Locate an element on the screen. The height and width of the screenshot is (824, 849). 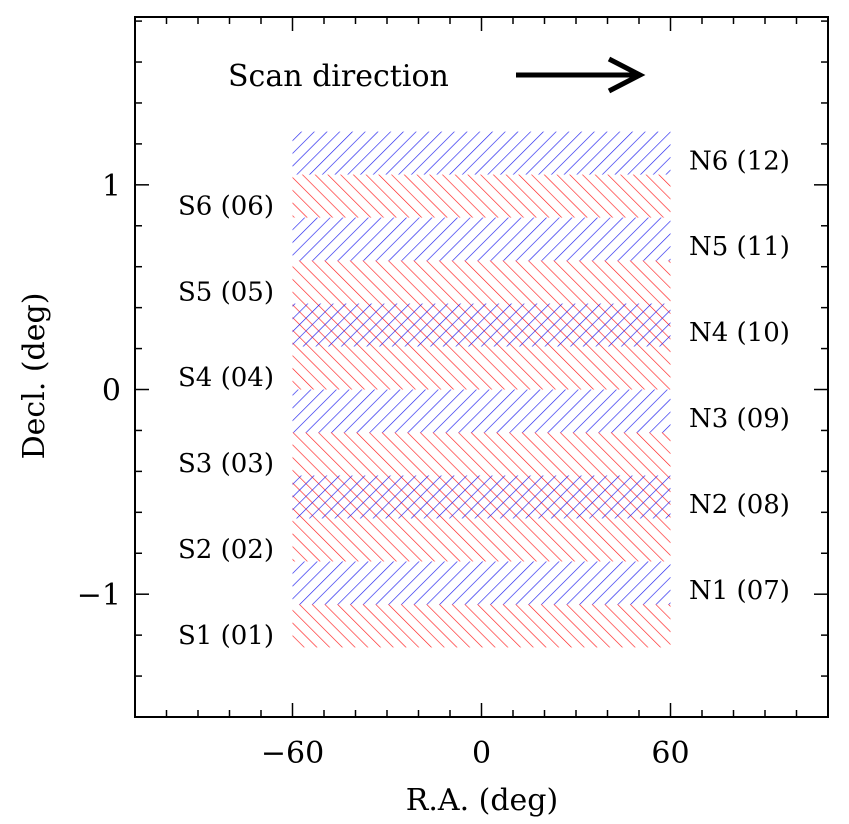
x-axis-label: R.A. (deg) is located at coordinates (482, 800).